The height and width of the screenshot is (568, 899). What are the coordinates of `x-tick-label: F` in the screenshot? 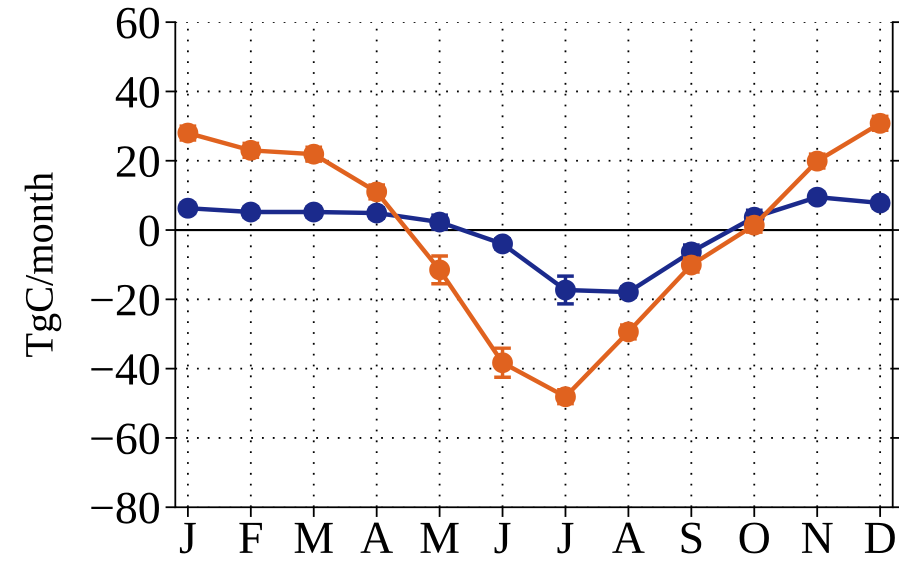 It's located at (250, 537).